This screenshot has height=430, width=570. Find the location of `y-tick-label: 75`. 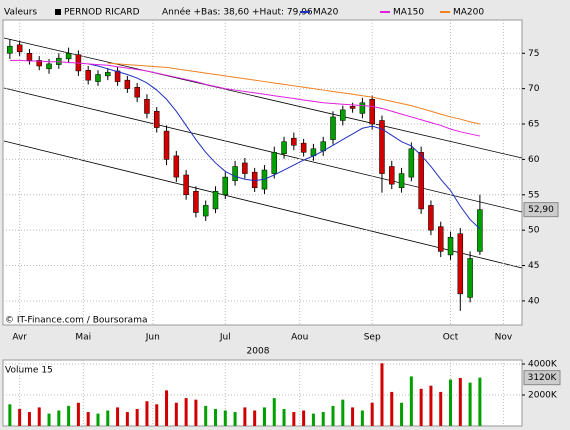

y-tick-label: 75 is located at coordinates (533, 54).